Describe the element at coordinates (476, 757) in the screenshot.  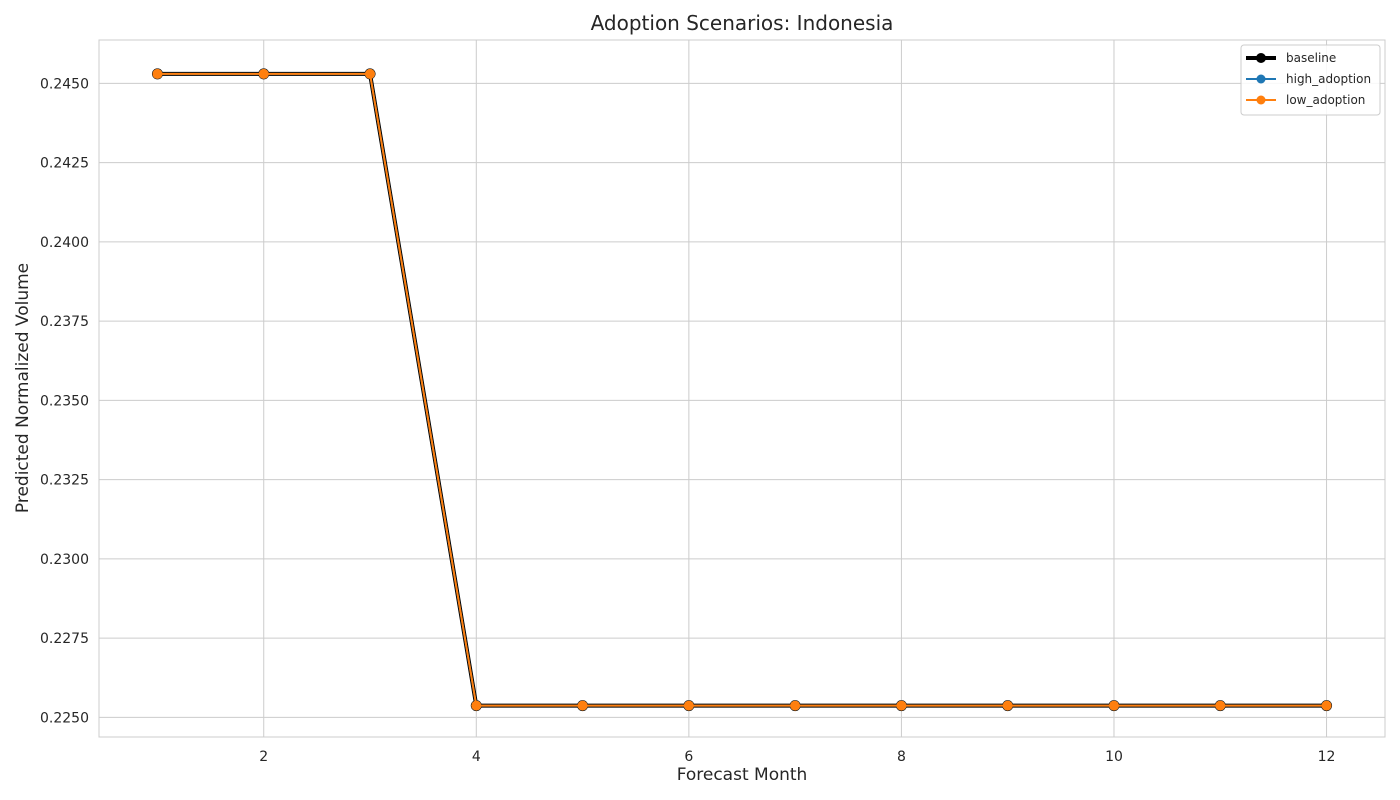
I see `x-tick-label: 4` at that location.